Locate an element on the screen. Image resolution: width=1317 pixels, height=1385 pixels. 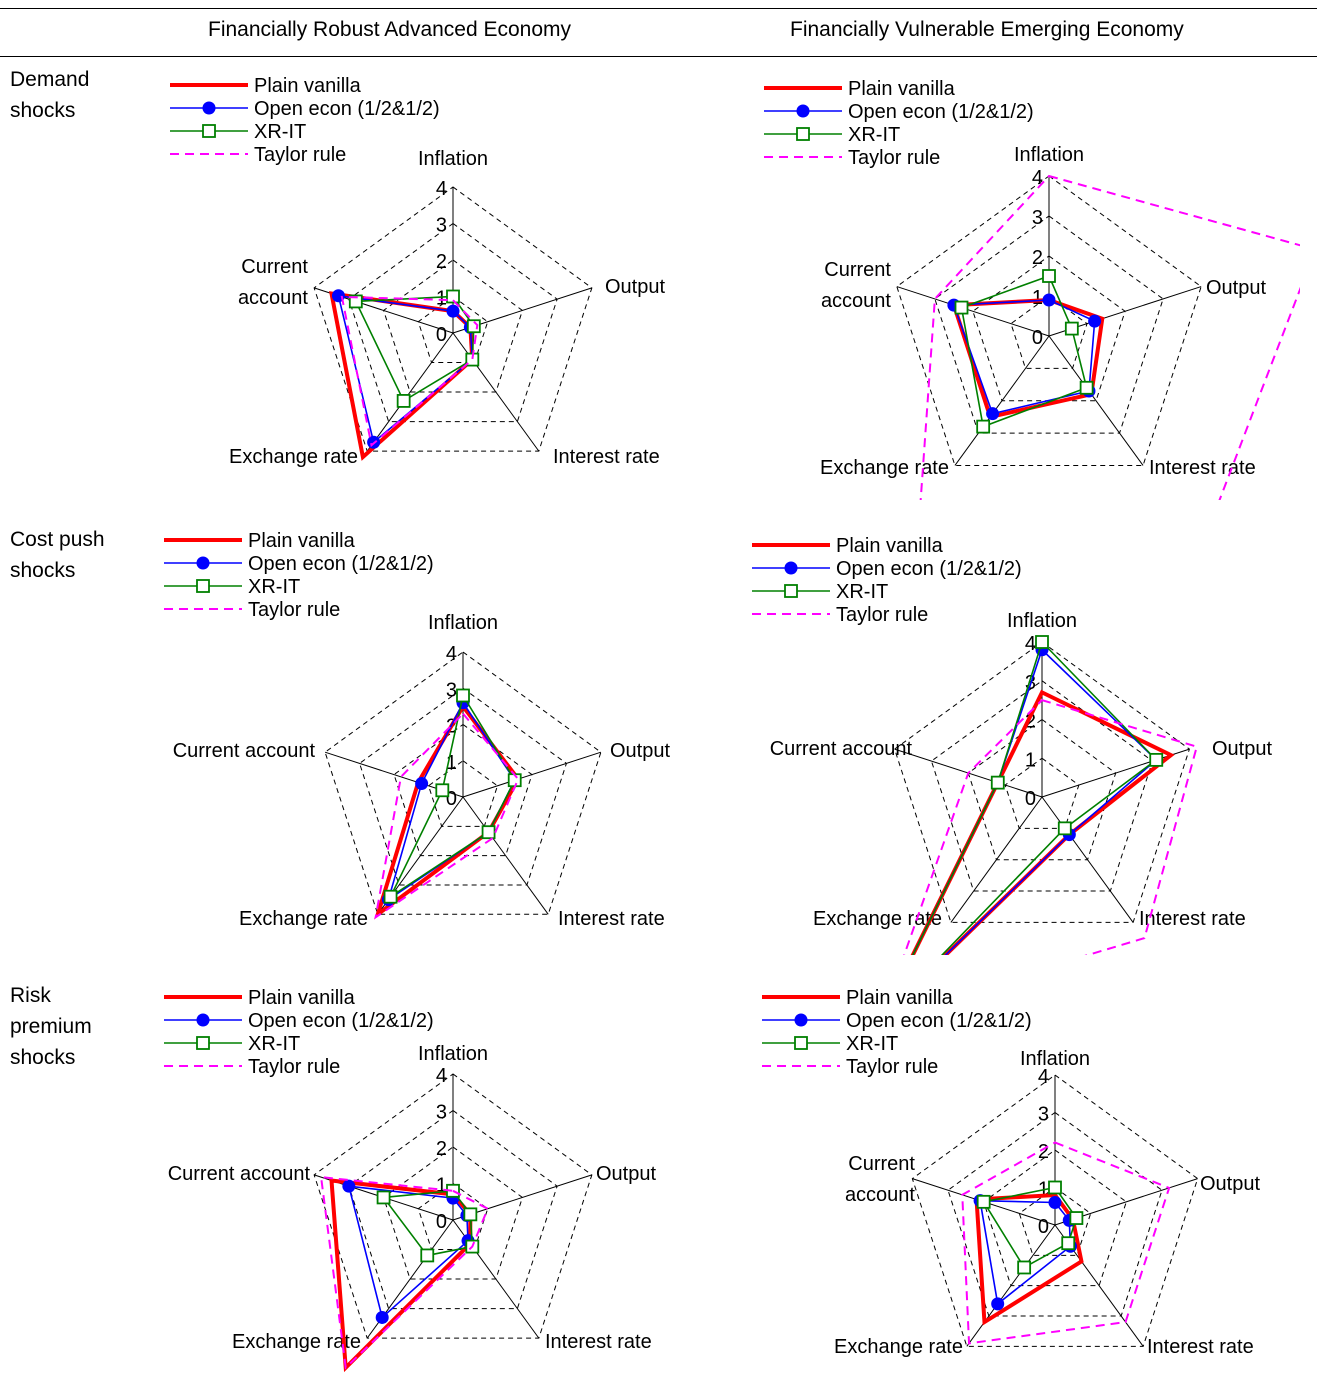
row-label-cost-push: Cost push shocks is located at coordinates (57, 555).